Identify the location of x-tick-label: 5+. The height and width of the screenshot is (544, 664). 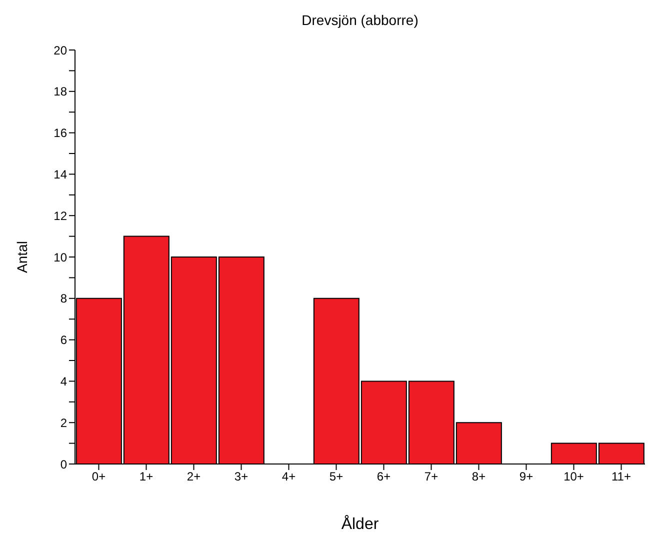
(336, 477).